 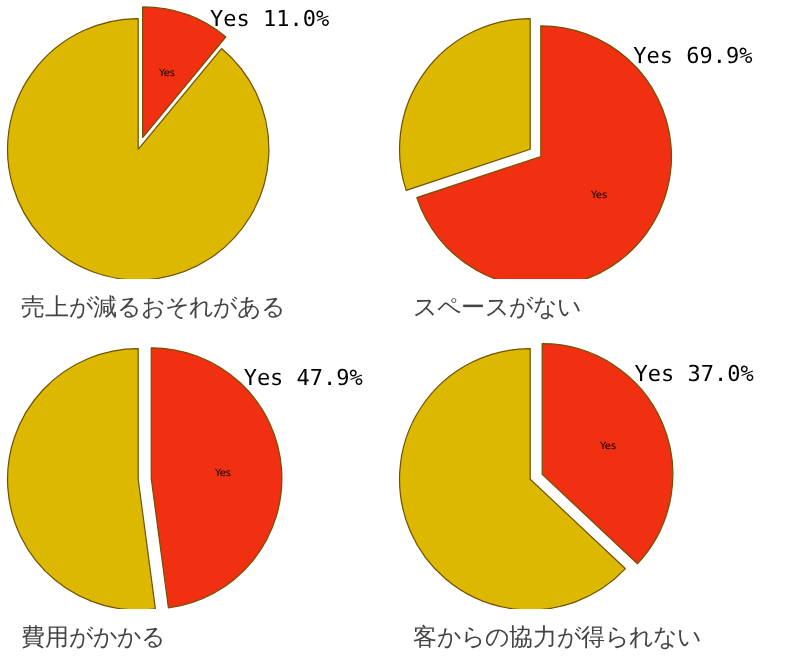 What do you see at coordinates (694, 373) in the screenshot?
I see `data-label: Yes 37.0%` at bounding box center [694, 373].